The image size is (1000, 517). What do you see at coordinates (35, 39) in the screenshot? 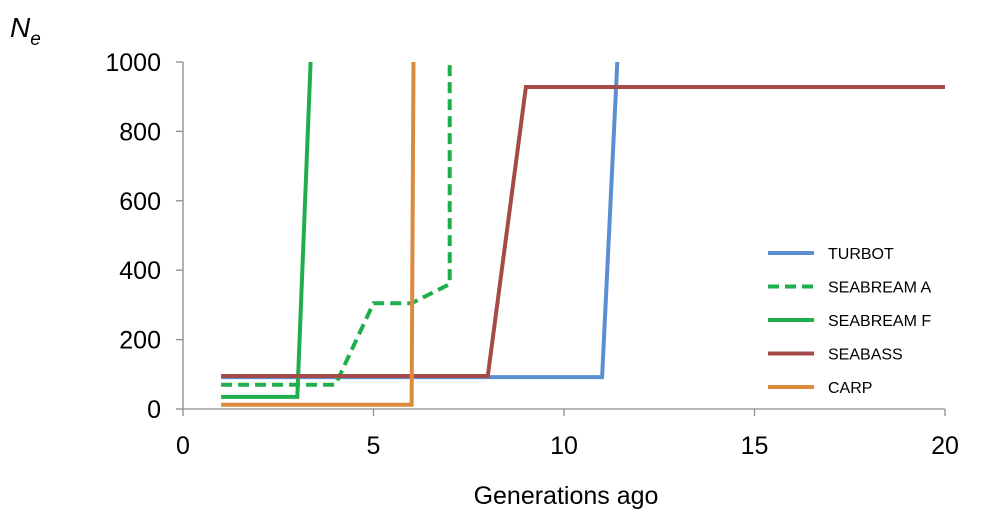
I see `y-axis-label-subscript: e` at bounding box center [35, 39].